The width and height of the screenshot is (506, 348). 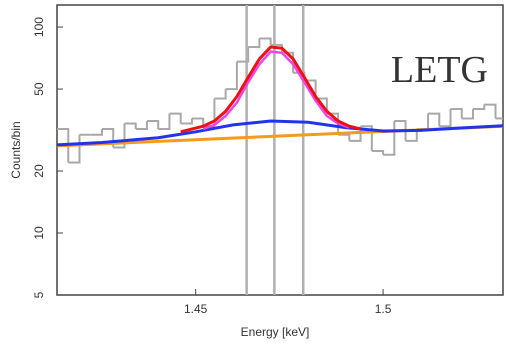 What do you see at coordinates (16, 149) in the screenshot?
I see `y-axis-label: Counts/bin` at bounding box center [16, 149].